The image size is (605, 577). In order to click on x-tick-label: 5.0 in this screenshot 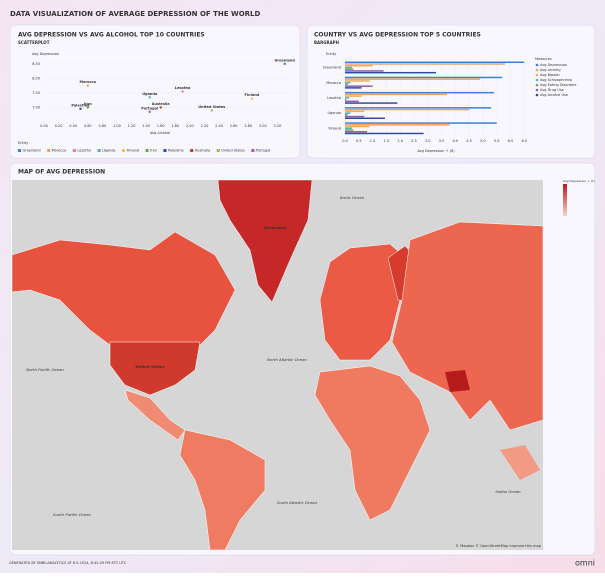, I will do `click(483, 141)`.